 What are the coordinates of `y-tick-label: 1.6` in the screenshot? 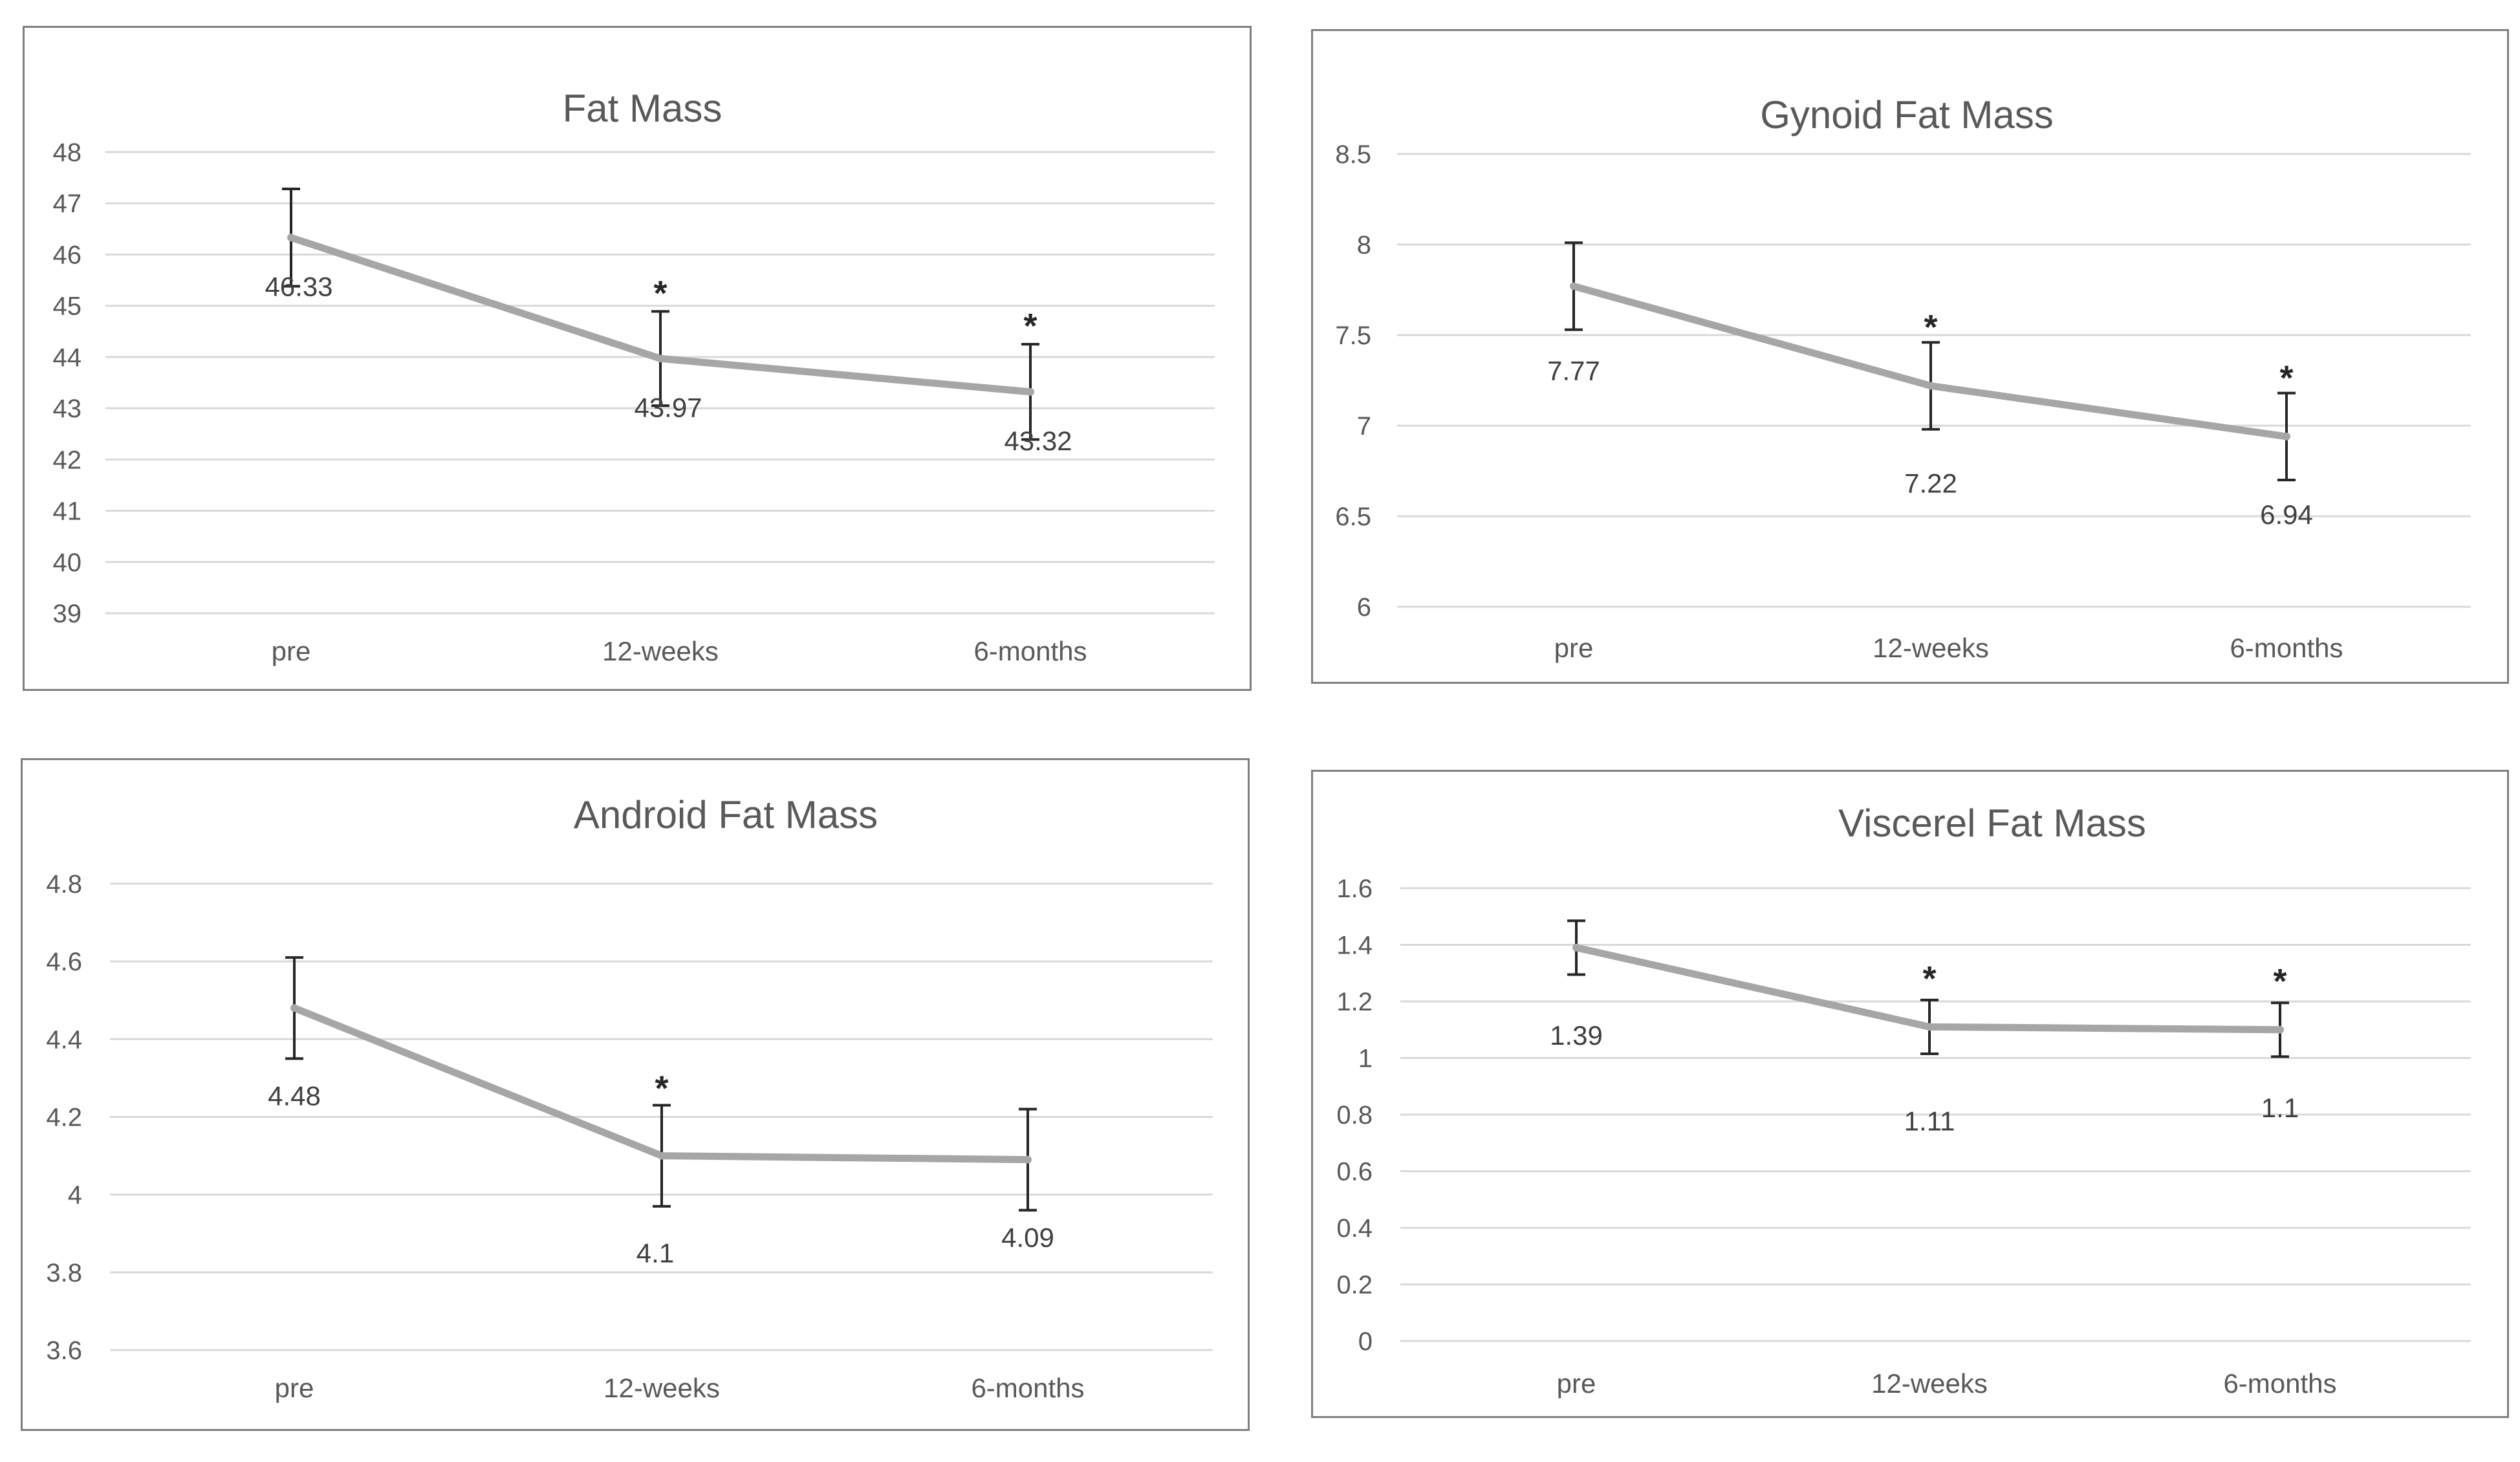 It's located at (1354, 889).